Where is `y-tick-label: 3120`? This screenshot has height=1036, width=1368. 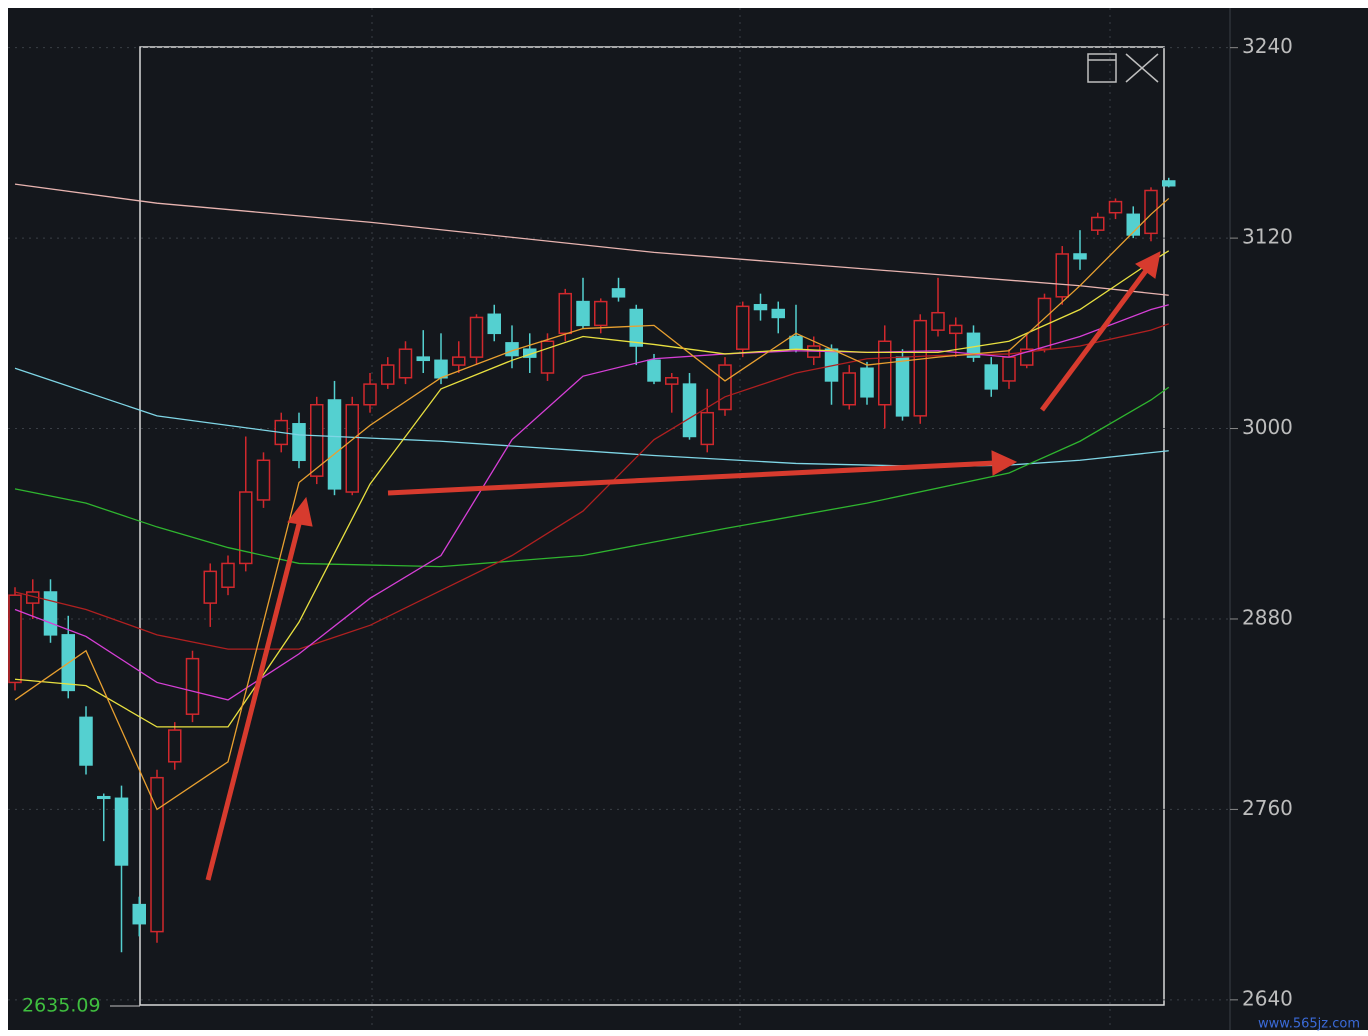 y-tick-label: 3120 is located at coordinates (1267, 237).